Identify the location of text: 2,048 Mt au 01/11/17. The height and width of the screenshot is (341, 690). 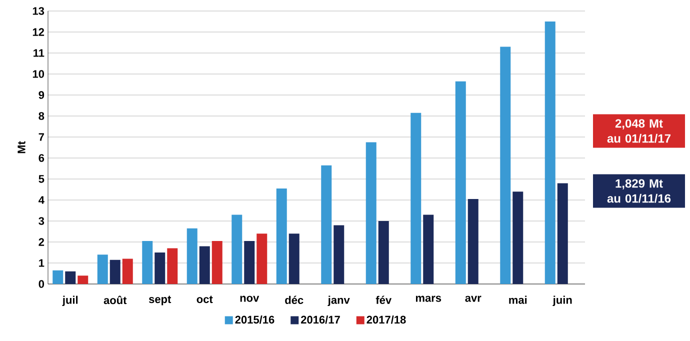
(639, 131).